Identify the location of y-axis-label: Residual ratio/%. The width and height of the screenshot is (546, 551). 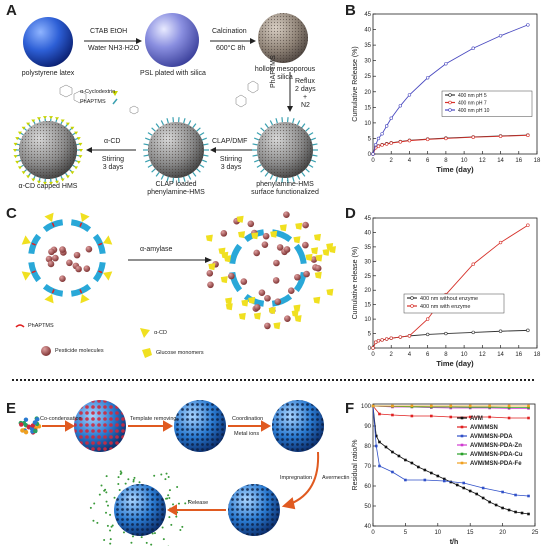
(355, 465).